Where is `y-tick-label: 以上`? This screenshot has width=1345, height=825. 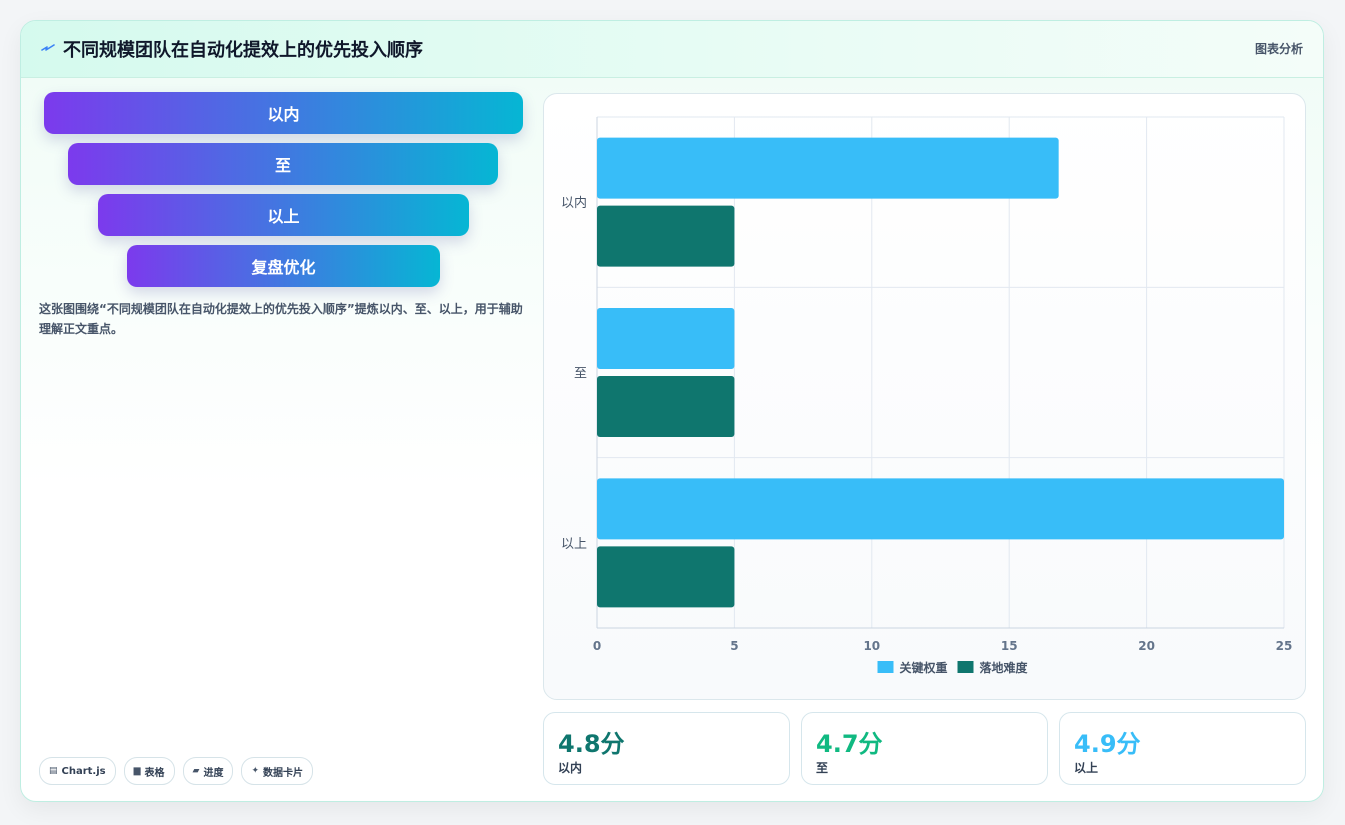
y-tick-label: 以上 is located at coordinates (574, 544).